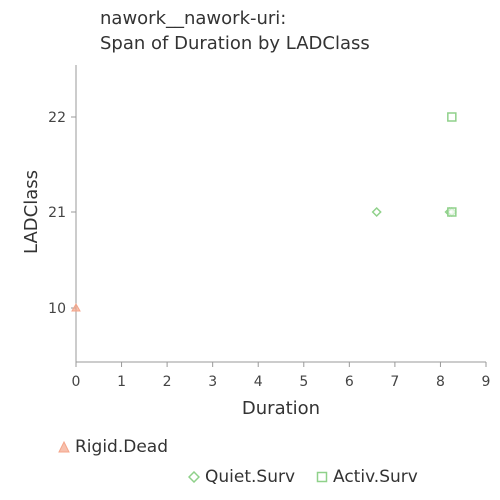 This screenshot has height=500, width=500. I want to click on y-tick-label: 21, so click(57, 213).